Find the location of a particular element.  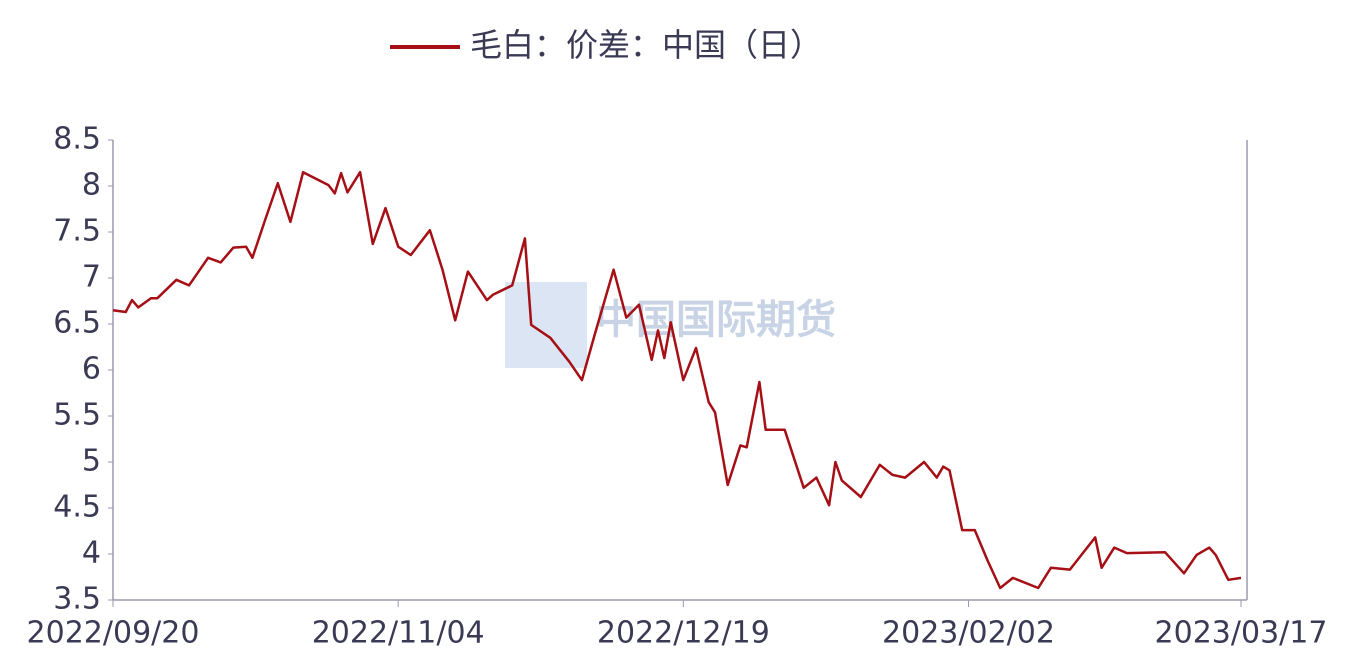

x-tick-label: 2022/11/04 is located at coordinates (398, 633).